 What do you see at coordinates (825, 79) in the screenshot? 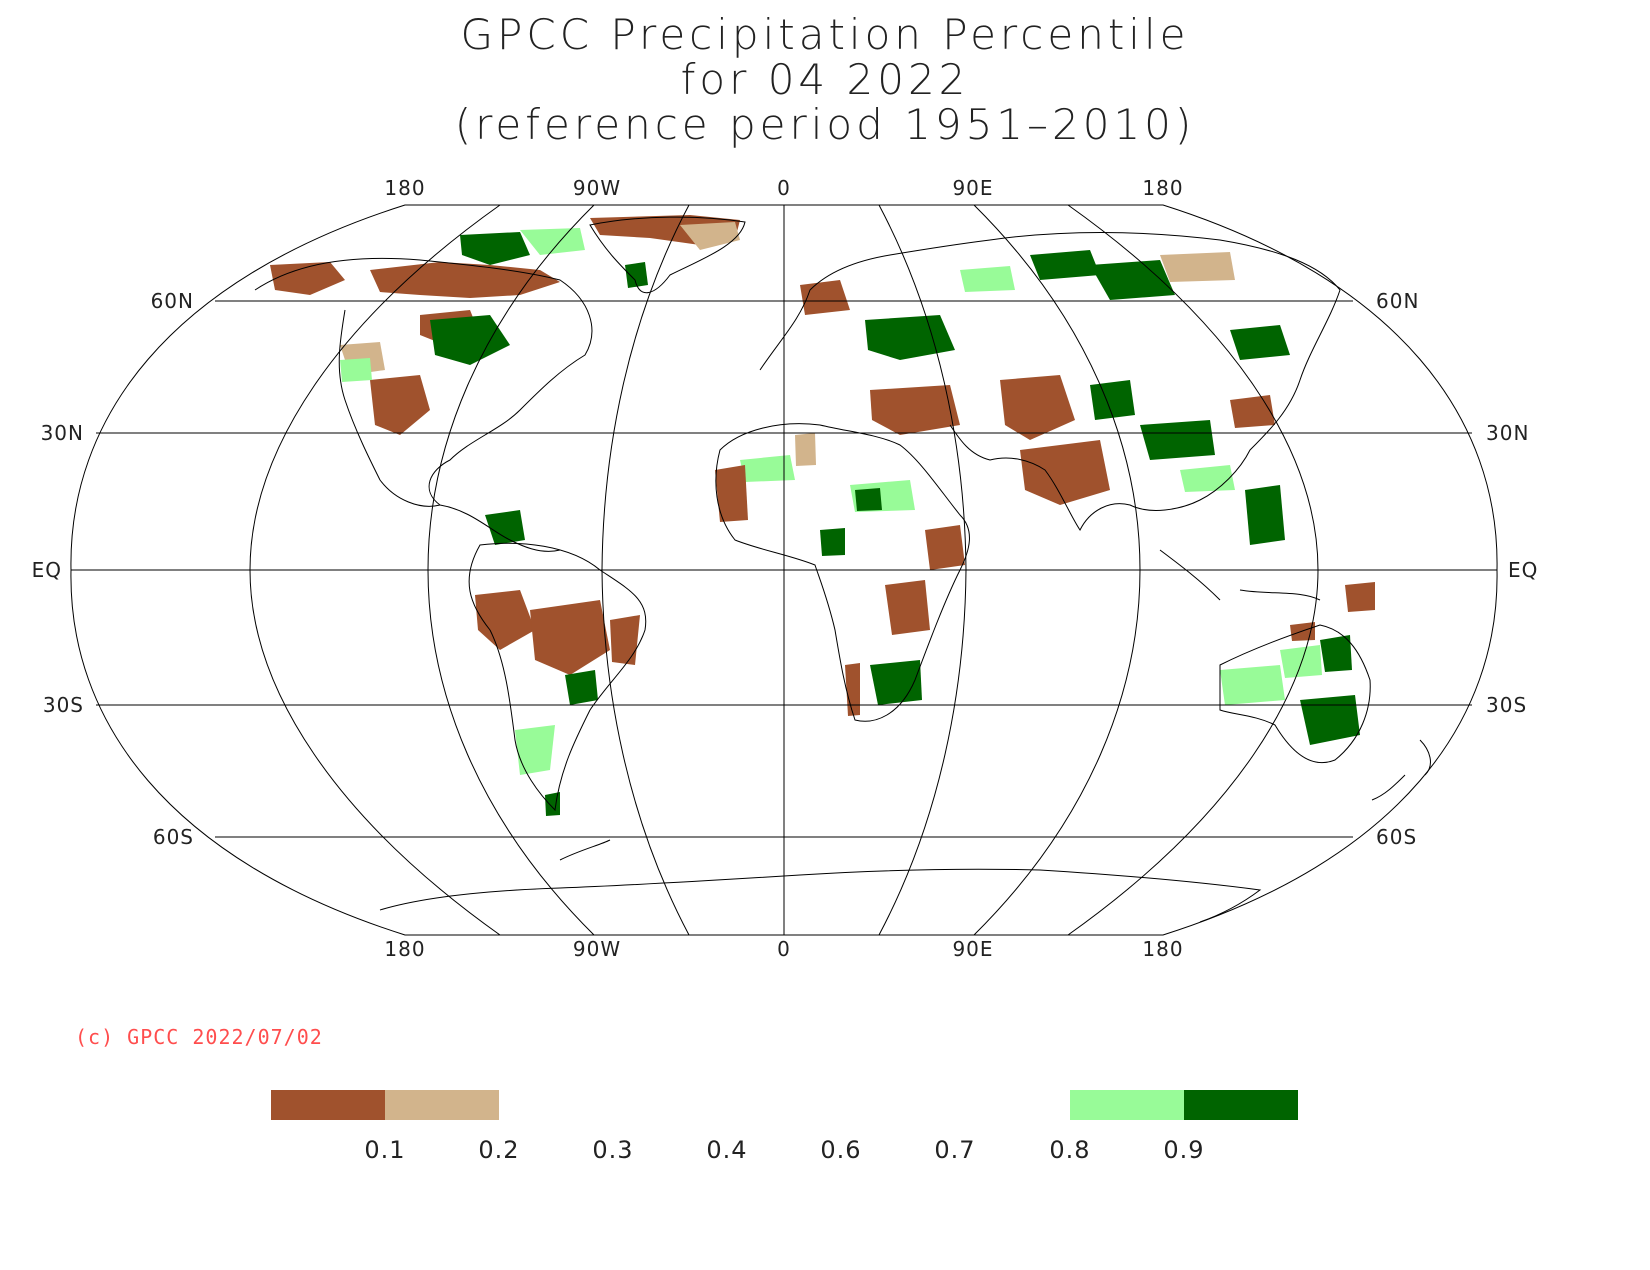
I see `map-title-line-2: for 04 2022` at bounding box center [825, 79].